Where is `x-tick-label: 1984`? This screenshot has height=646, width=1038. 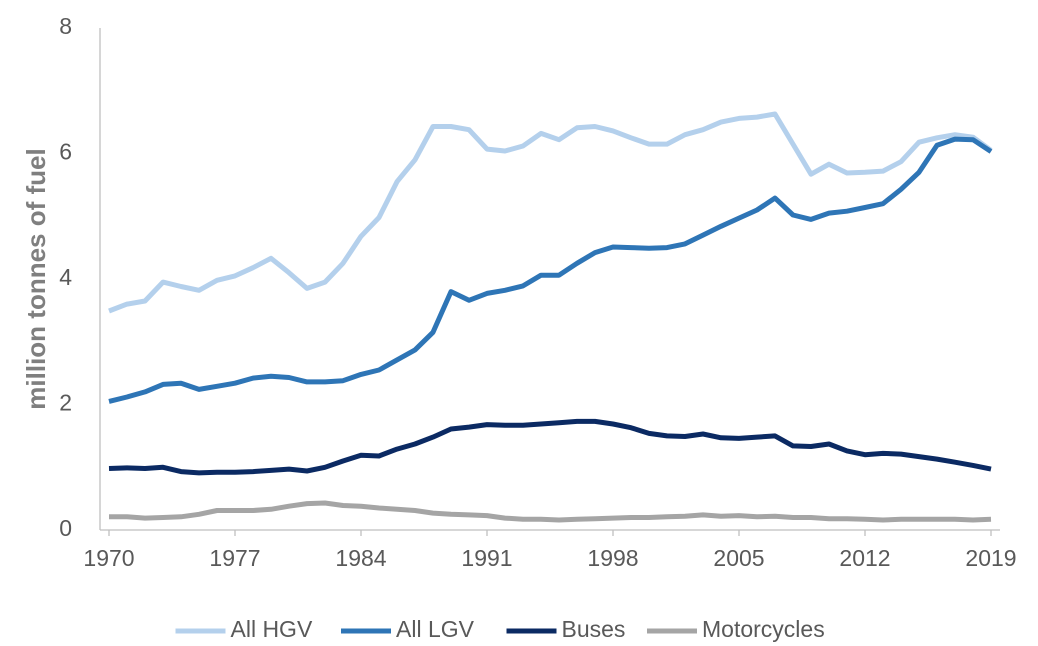 x-tick-label: 1984 is located at coordinates (360, 558).